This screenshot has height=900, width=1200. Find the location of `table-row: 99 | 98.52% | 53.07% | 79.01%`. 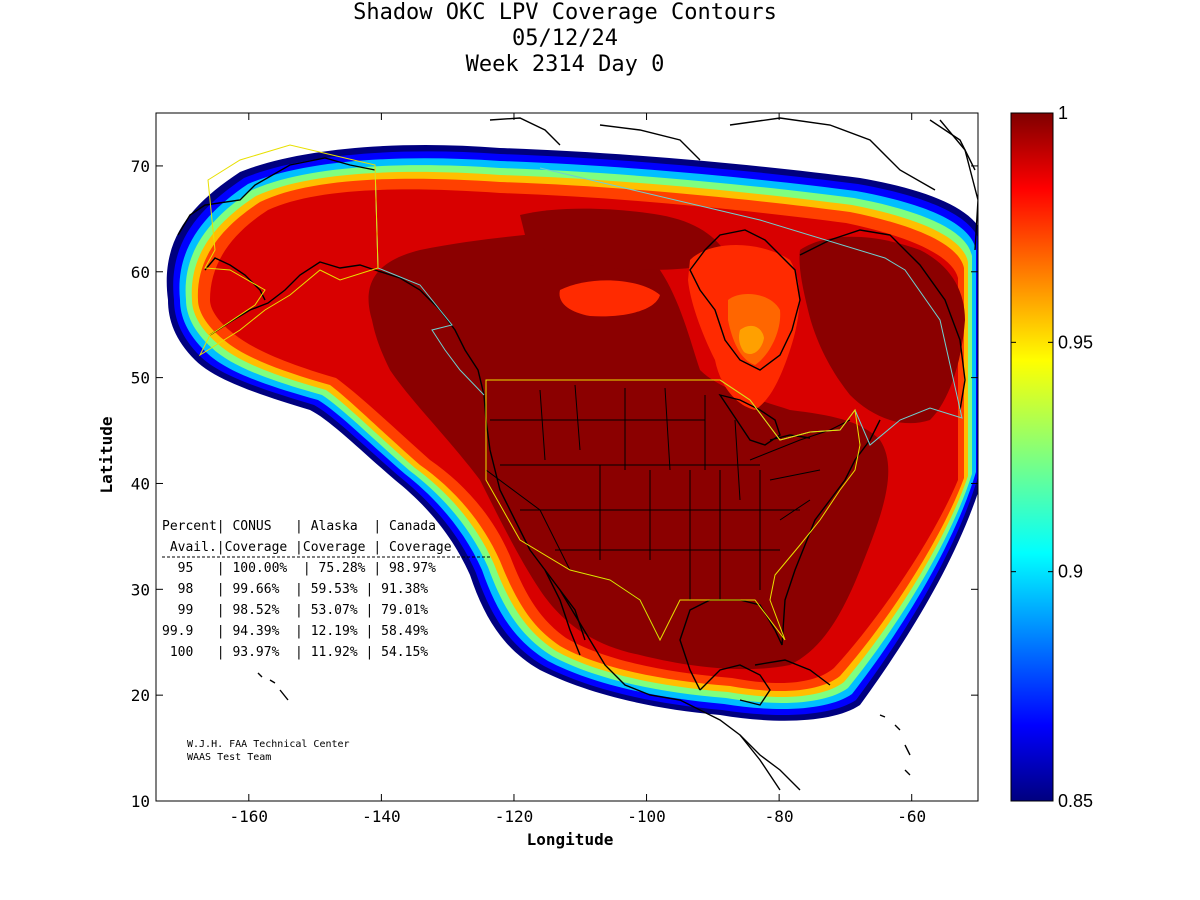

table-row: 99 | 98.52% | 53.07% | 79.01% is located at coordinates (295, 610).